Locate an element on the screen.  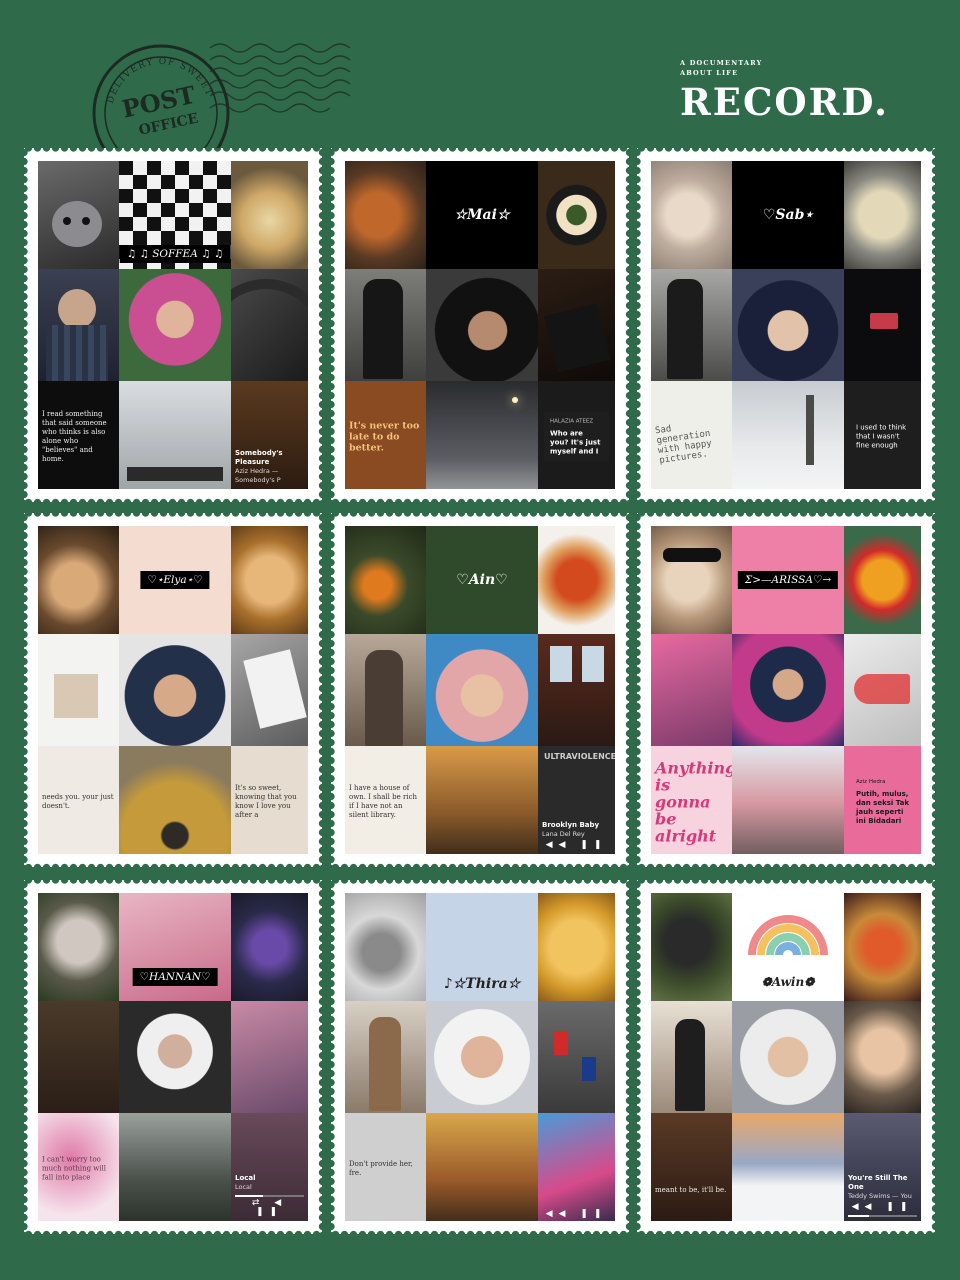
photo-london-snow is located at coordinates (788, 435).